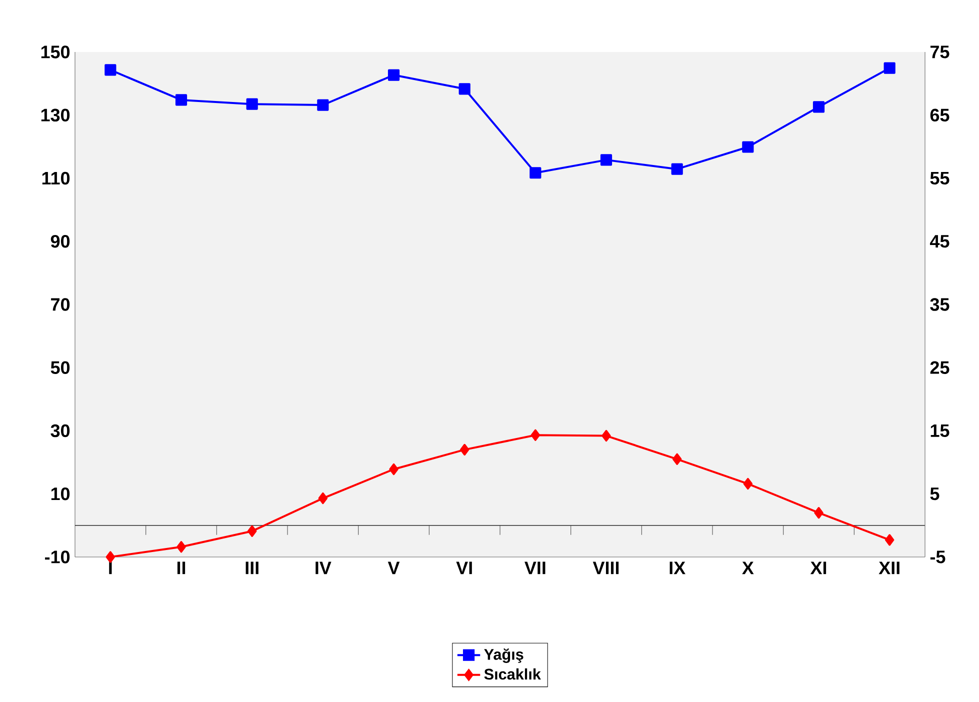 The width and height of the screenshot is (979, 702). What do you see at coordinates (56, 178) in the screenshot?
I see `y-tick-label: 110` at bounding box center [56, 178].